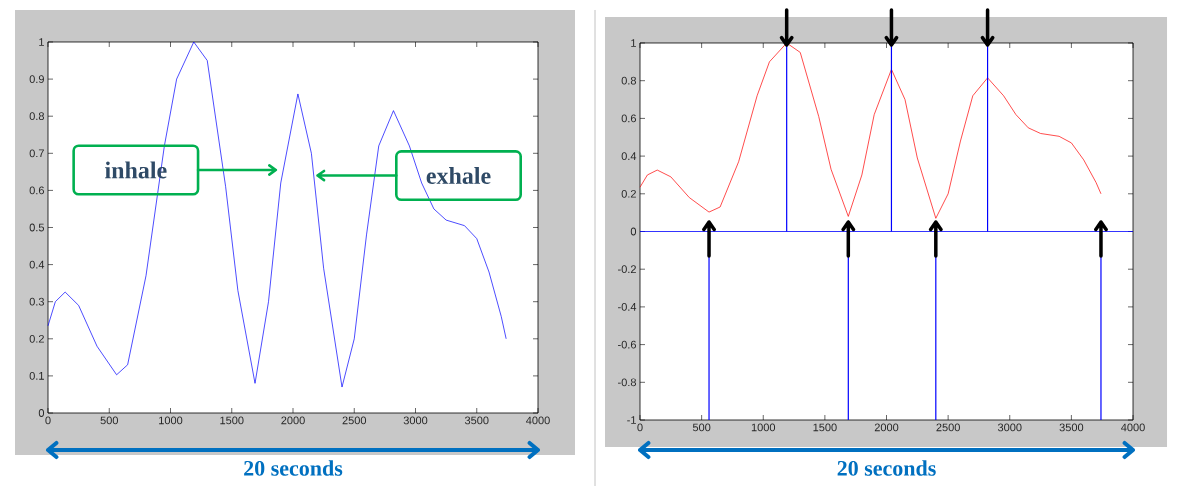 The image size is (1179, 486). Describe the element at coordinates (136, 170) in the screenshot. I see `annotation: inhale` at that location.